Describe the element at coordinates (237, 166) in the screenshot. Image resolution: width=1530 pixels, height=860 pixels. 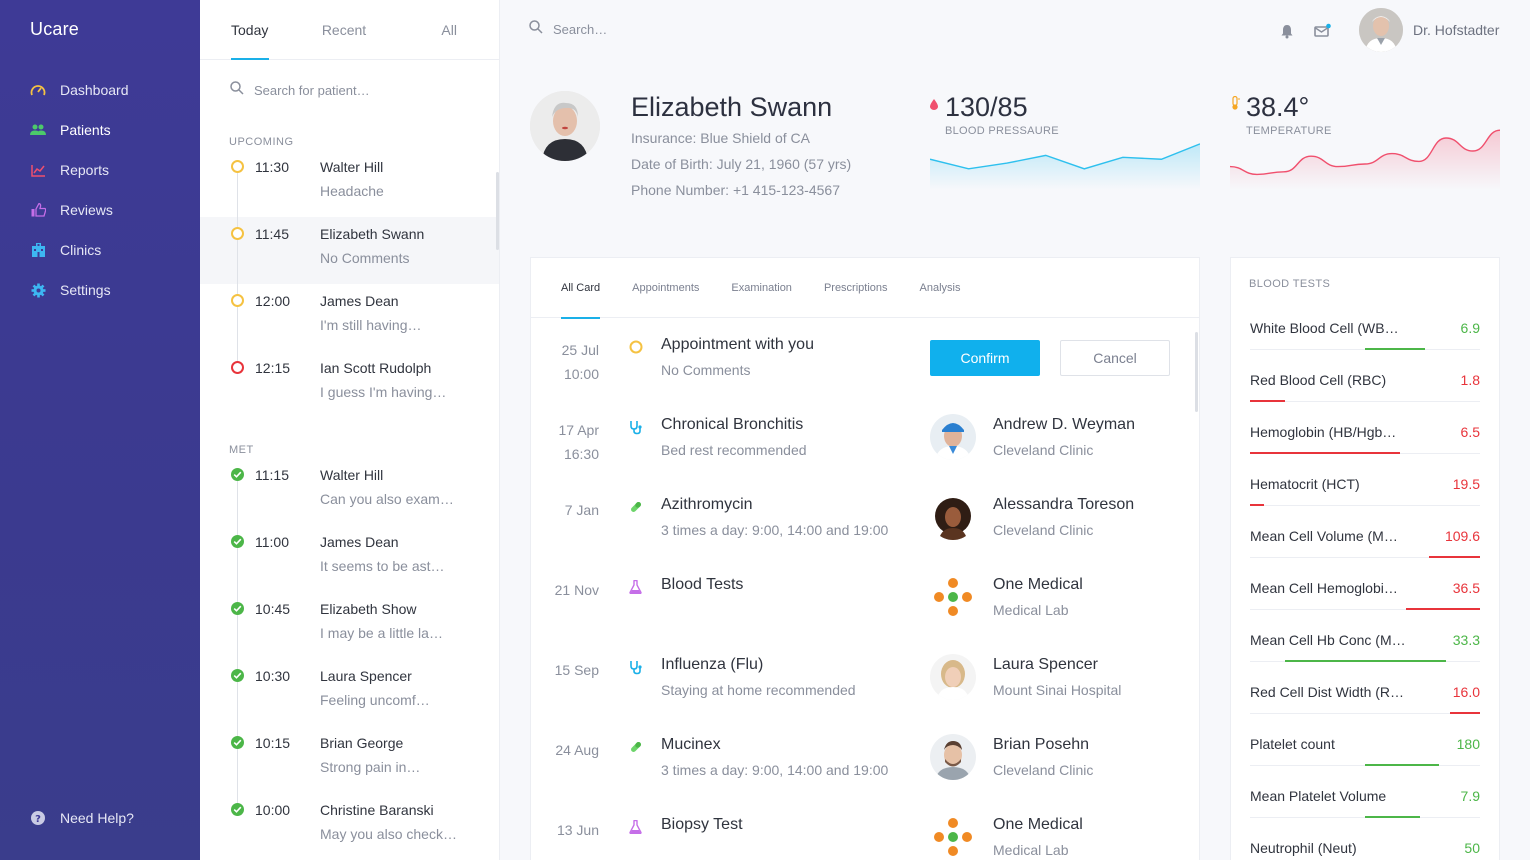
I see `status-circle-icon` at that location.